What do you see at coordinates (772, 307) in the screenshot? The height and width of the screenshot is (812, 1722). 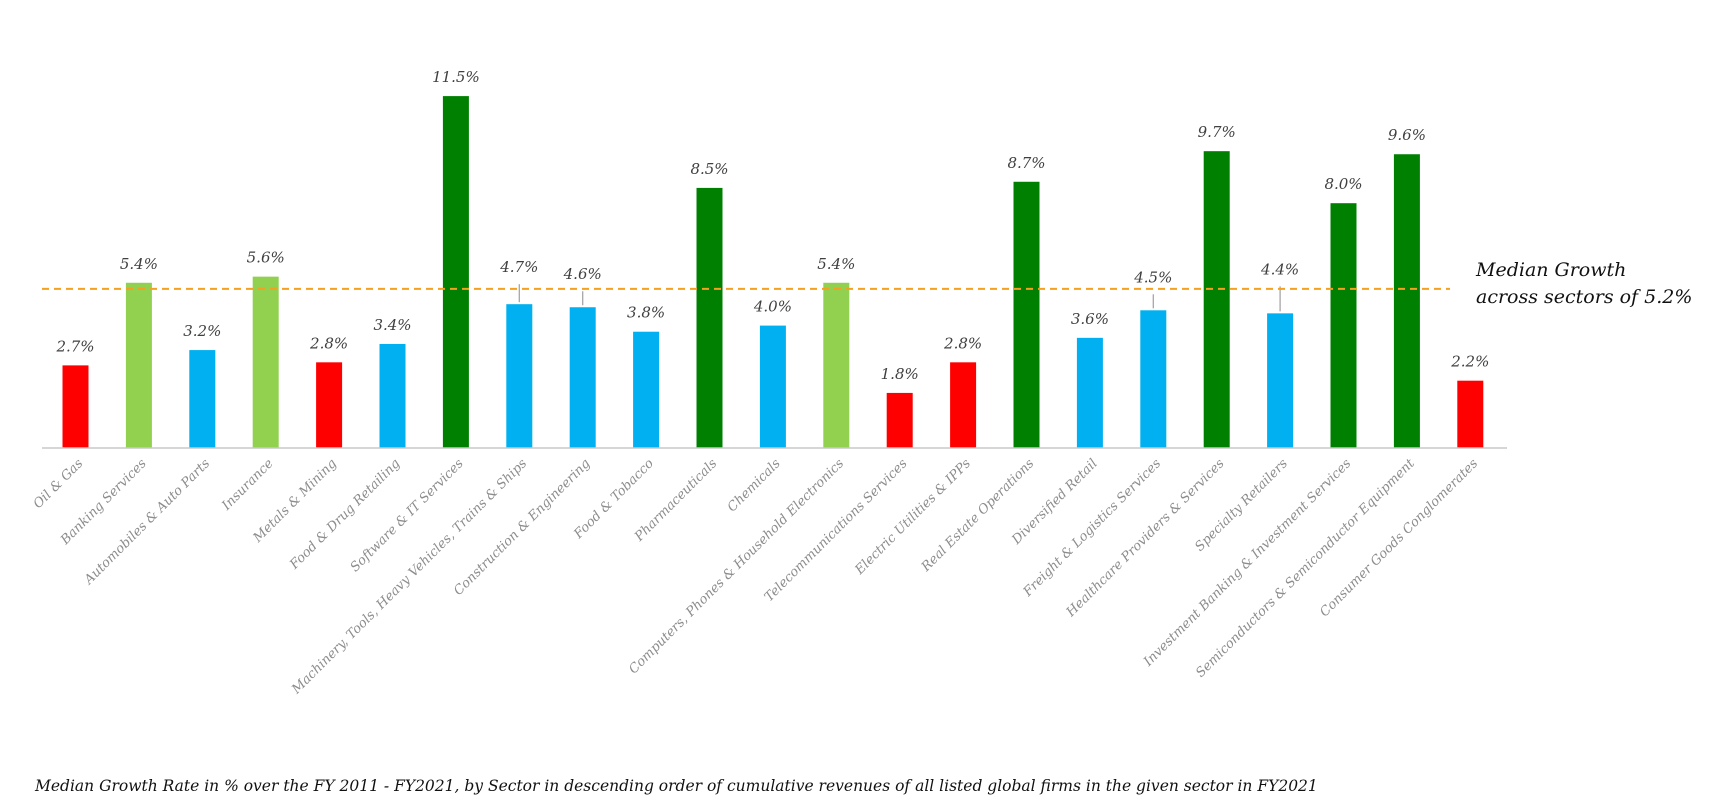 I see `bar-value-label: 4.0%` at bounding box center [772, 307].